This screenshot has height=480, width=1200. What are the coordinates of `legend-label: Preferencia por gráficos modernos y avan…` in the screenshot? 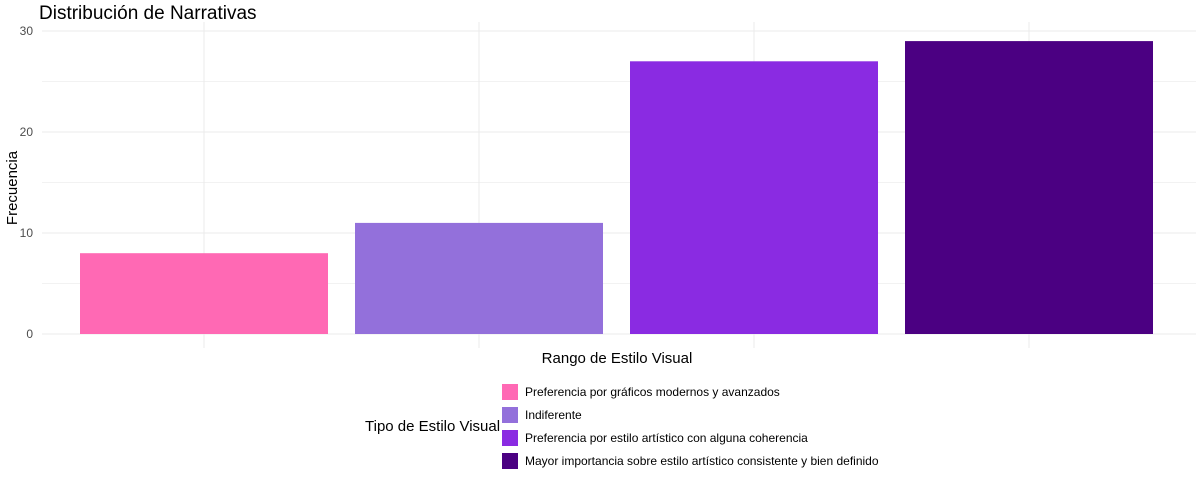 It's located at (652, 392).